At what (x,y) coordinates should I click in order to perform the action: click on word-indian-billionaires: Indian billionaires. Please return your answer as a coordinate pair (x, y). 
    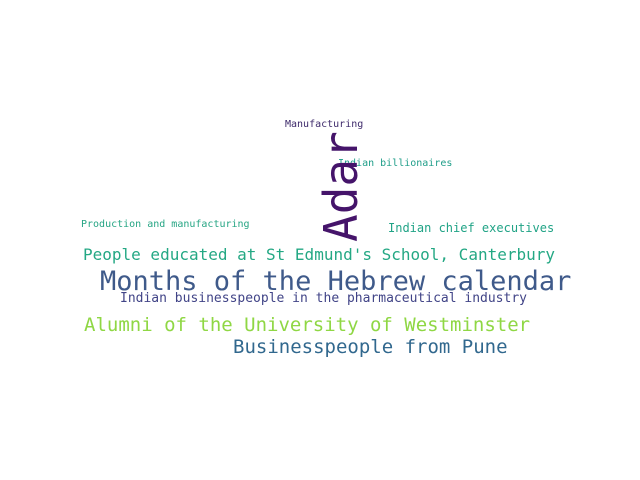
    Looking at the image, I should click on (395, 163).